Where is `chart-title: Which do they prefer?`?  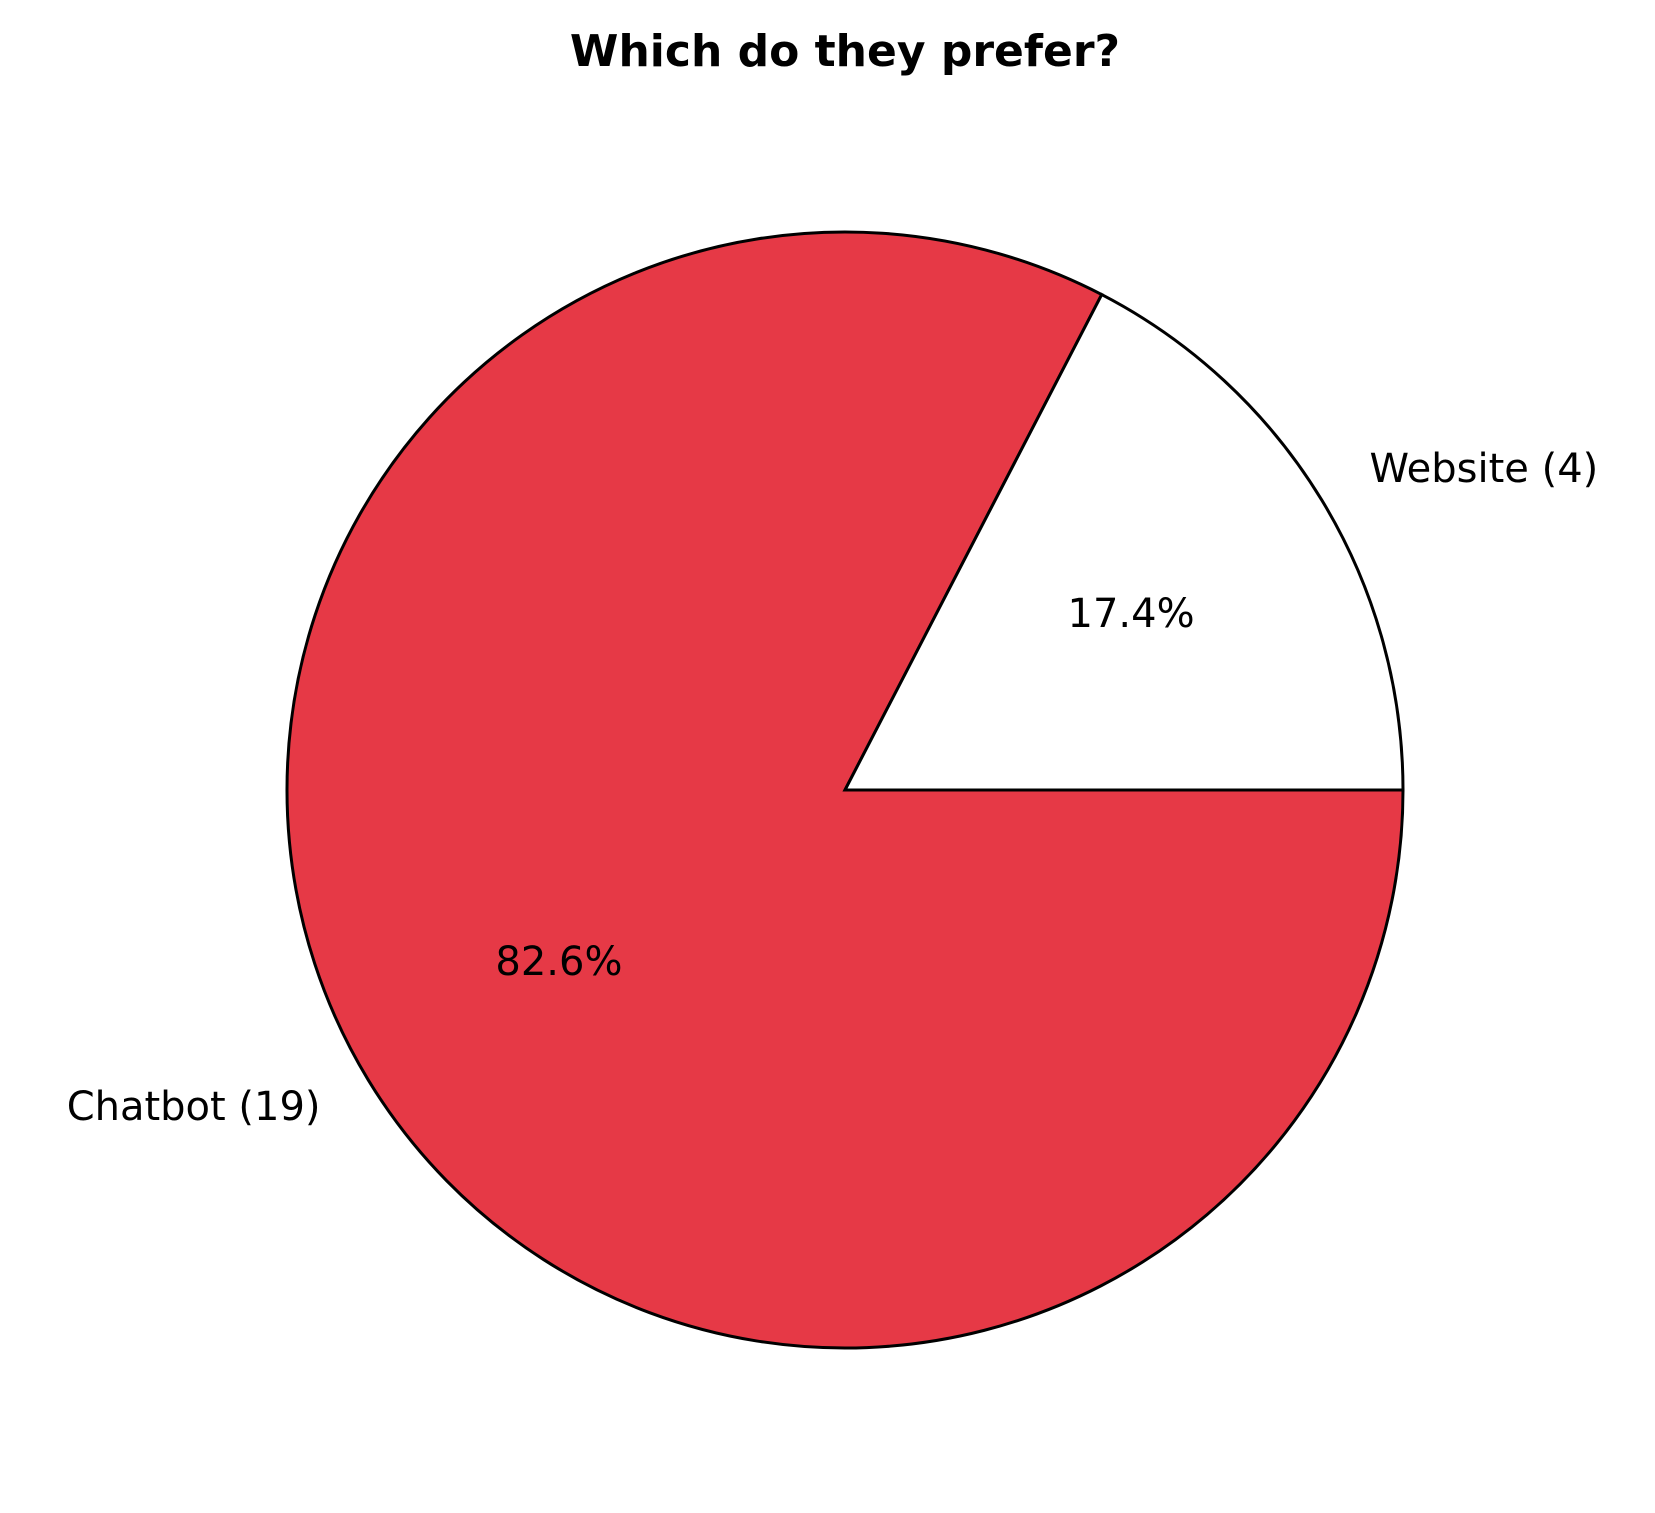 chart-title: Which do they prefer? is located at coordinates (845, 51).